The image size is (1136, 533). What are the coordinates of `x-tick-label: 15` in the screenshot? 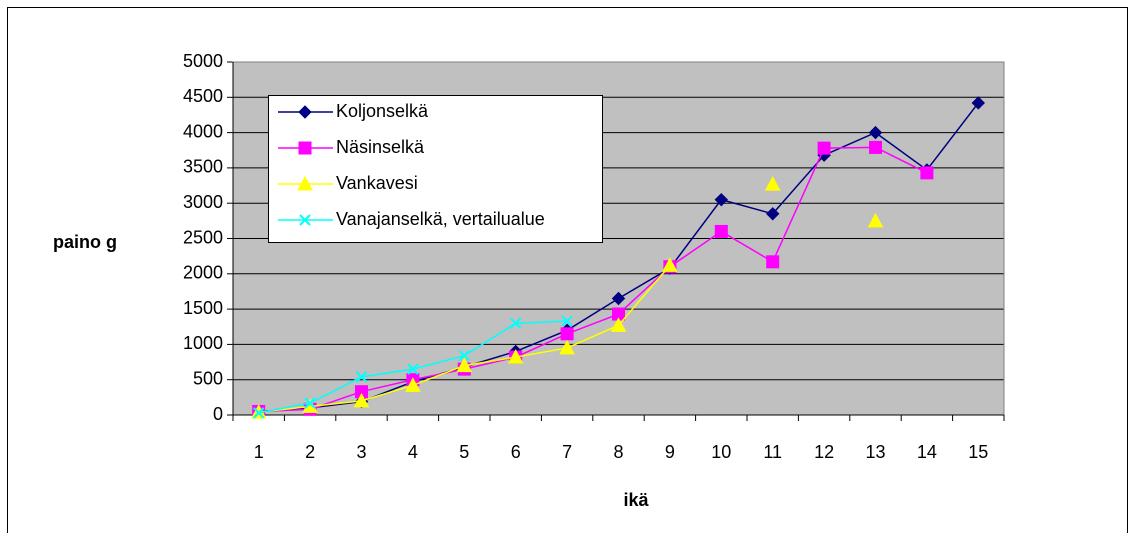 It's located at (978, 452).